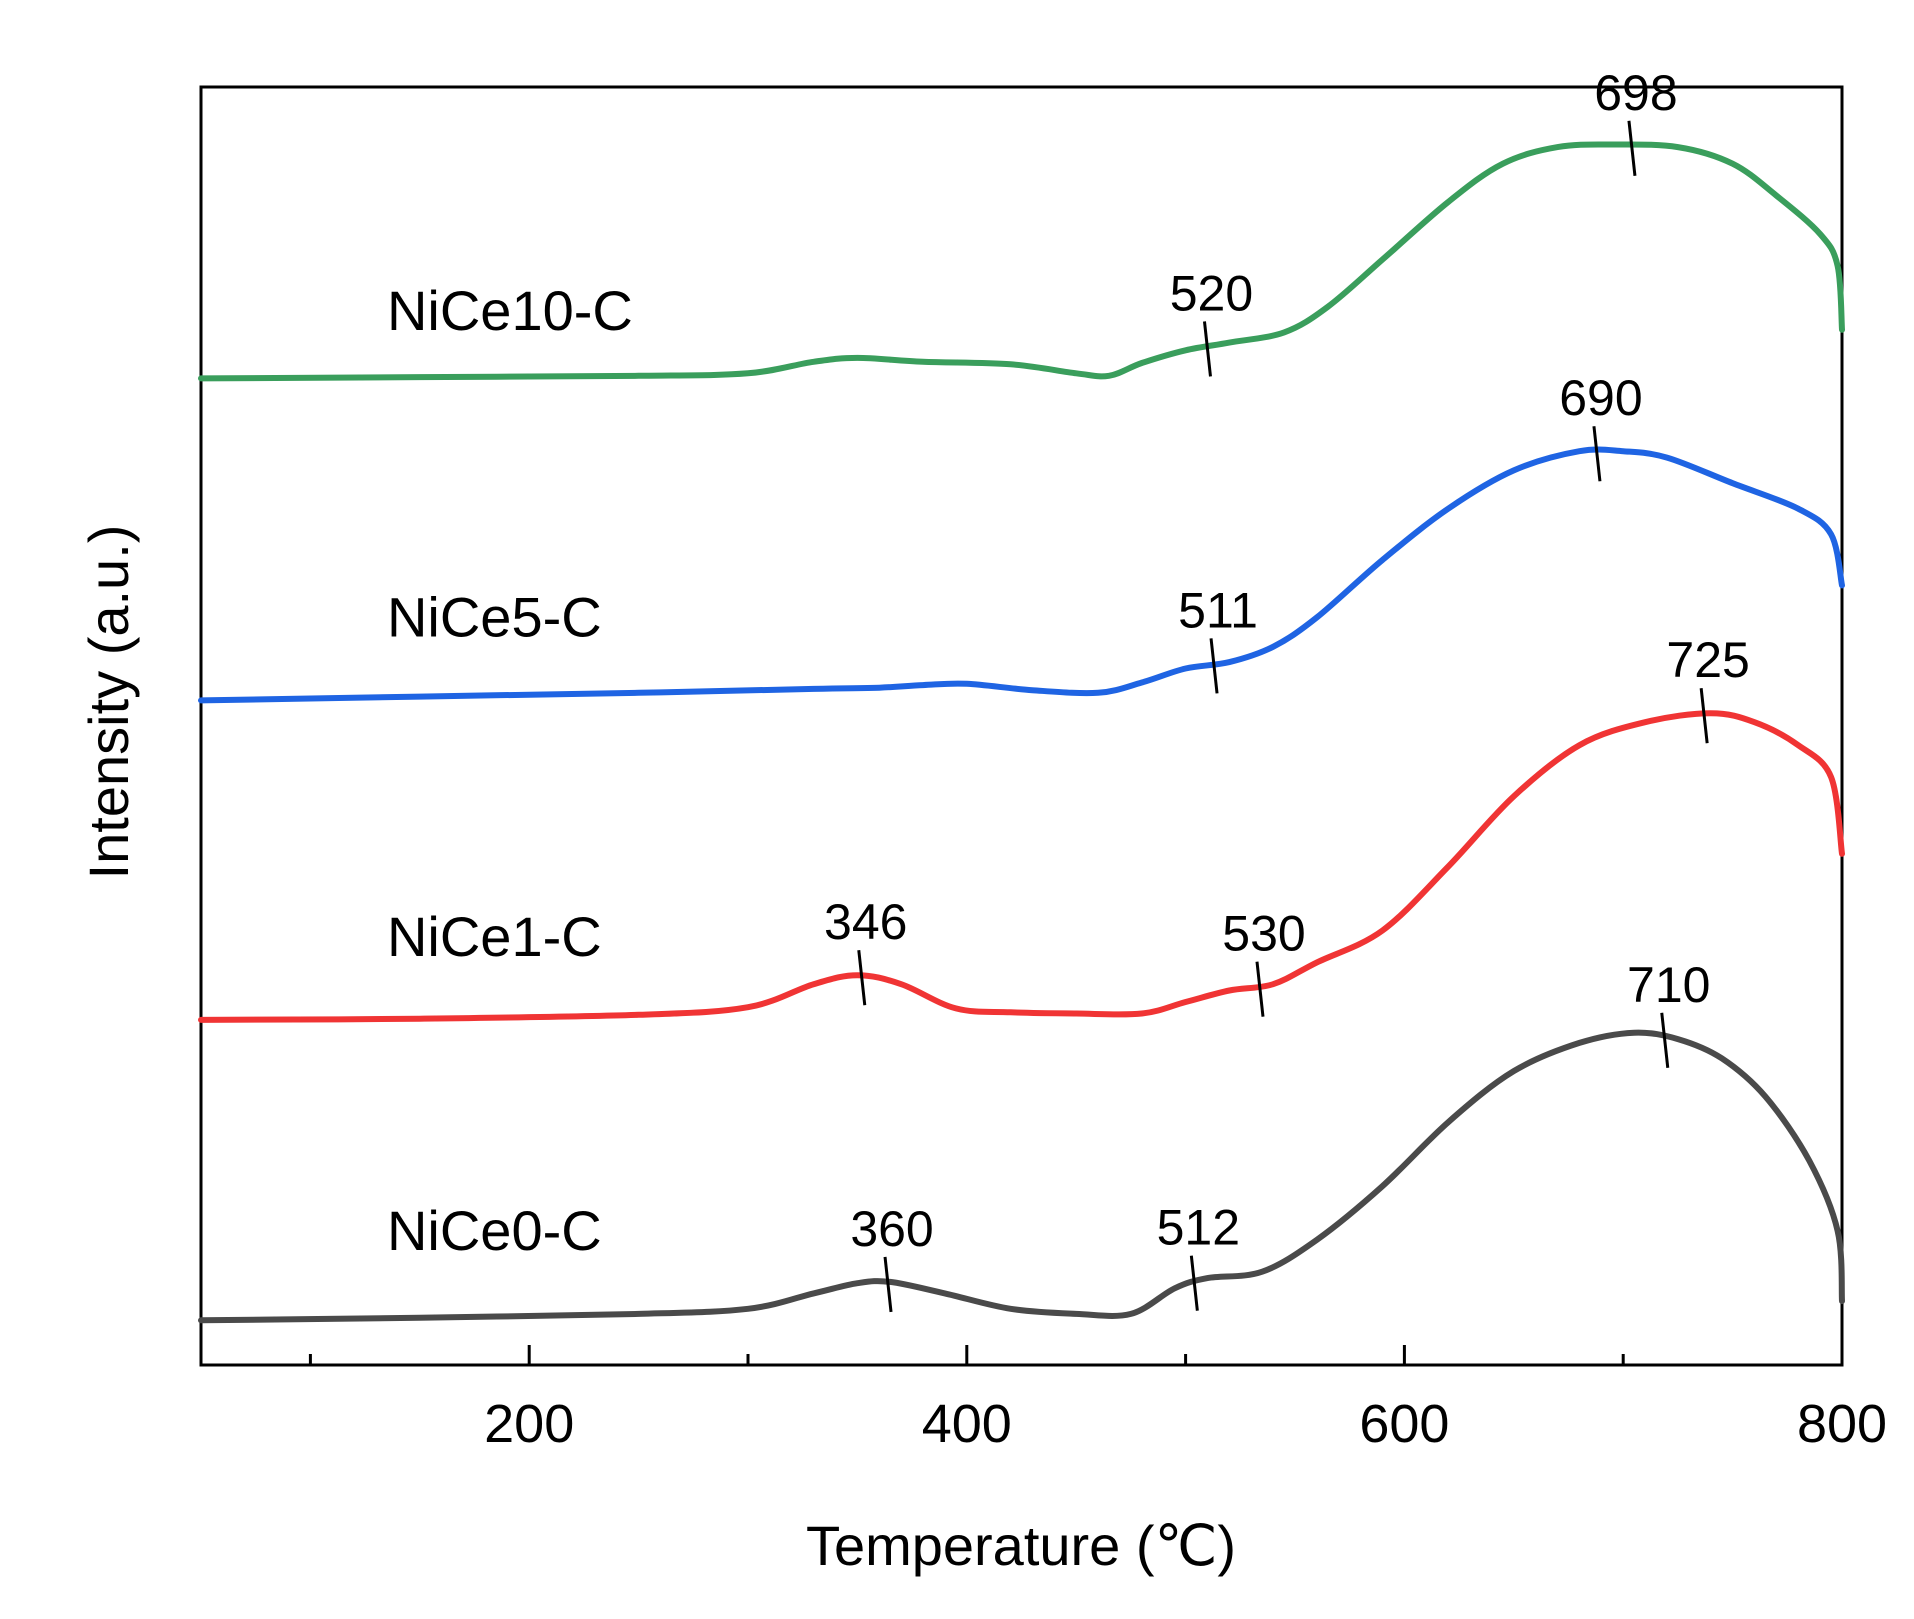 This screenshot has width=1914, height=1619. I want to click on series-labels: NiCe0-C NiCe1-C NiCe5-C NiCe10-C, so click(510, 770).